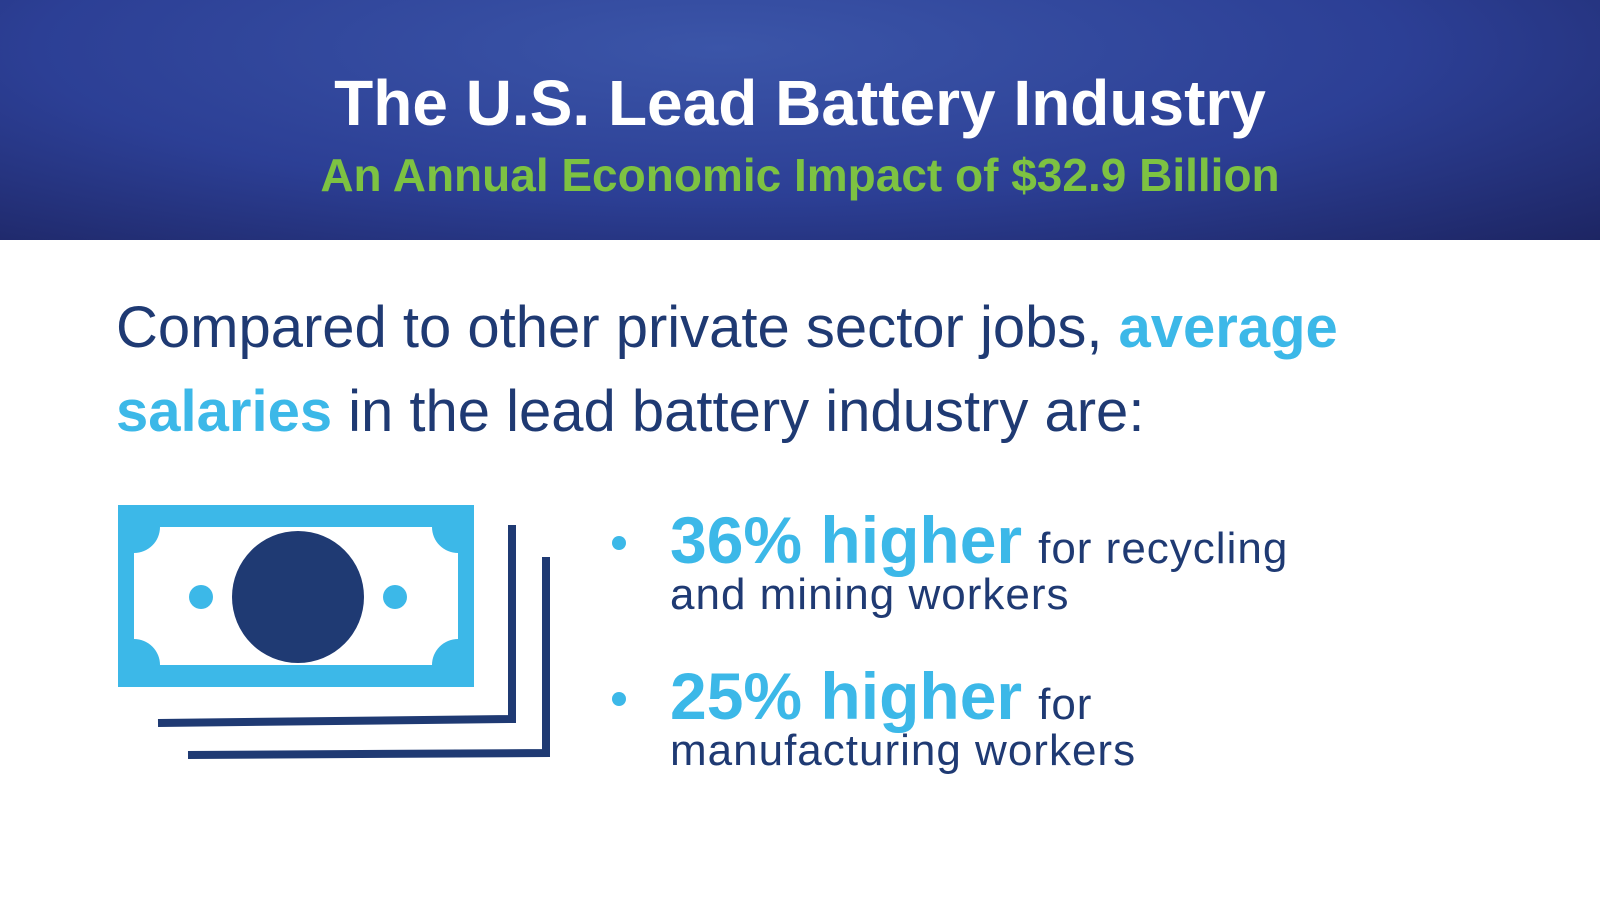 This screenshot has height=900, width=1600. I want to click on bullet-text: for recycling, so click(1163, 548).